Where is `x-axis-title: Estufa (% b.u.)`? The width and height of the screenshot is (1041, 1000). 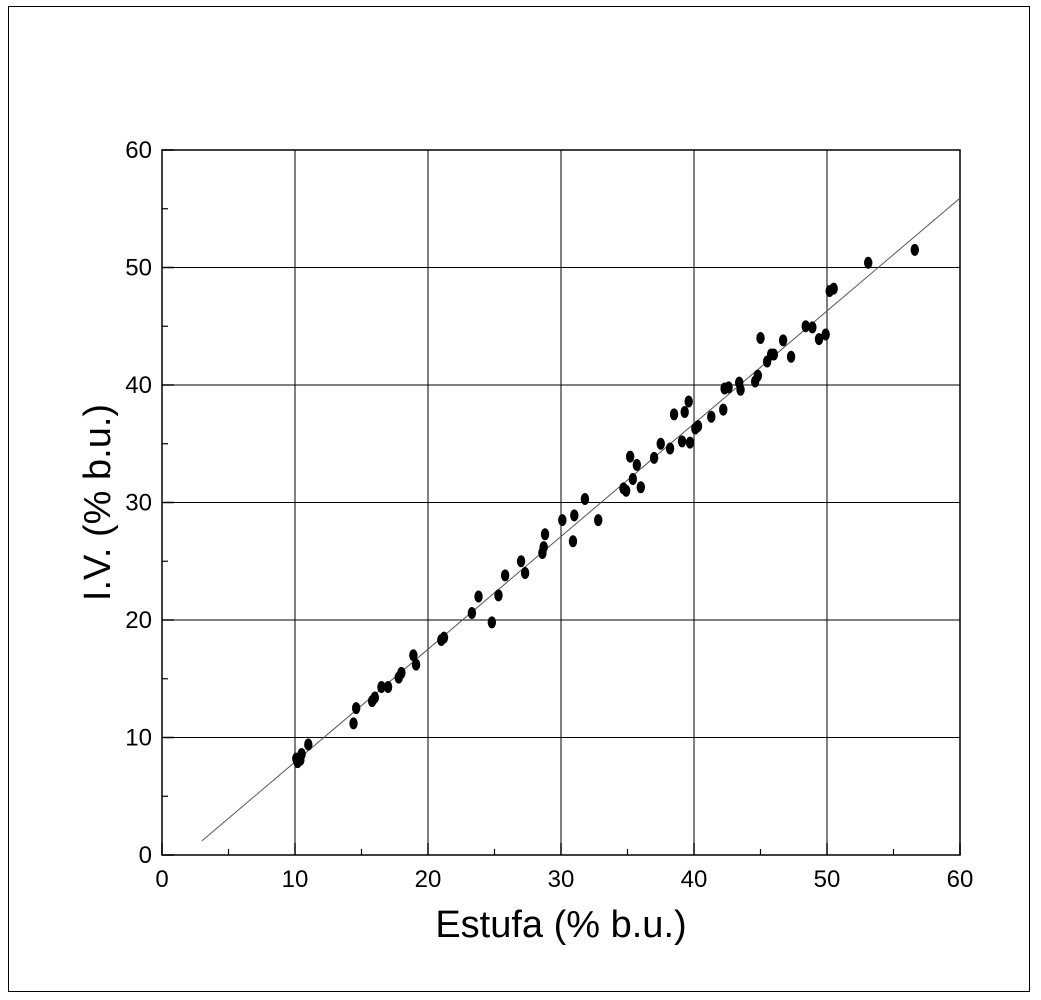
x-axis-title: Estufa (% b.u.) is located at coordinates (560, 925).